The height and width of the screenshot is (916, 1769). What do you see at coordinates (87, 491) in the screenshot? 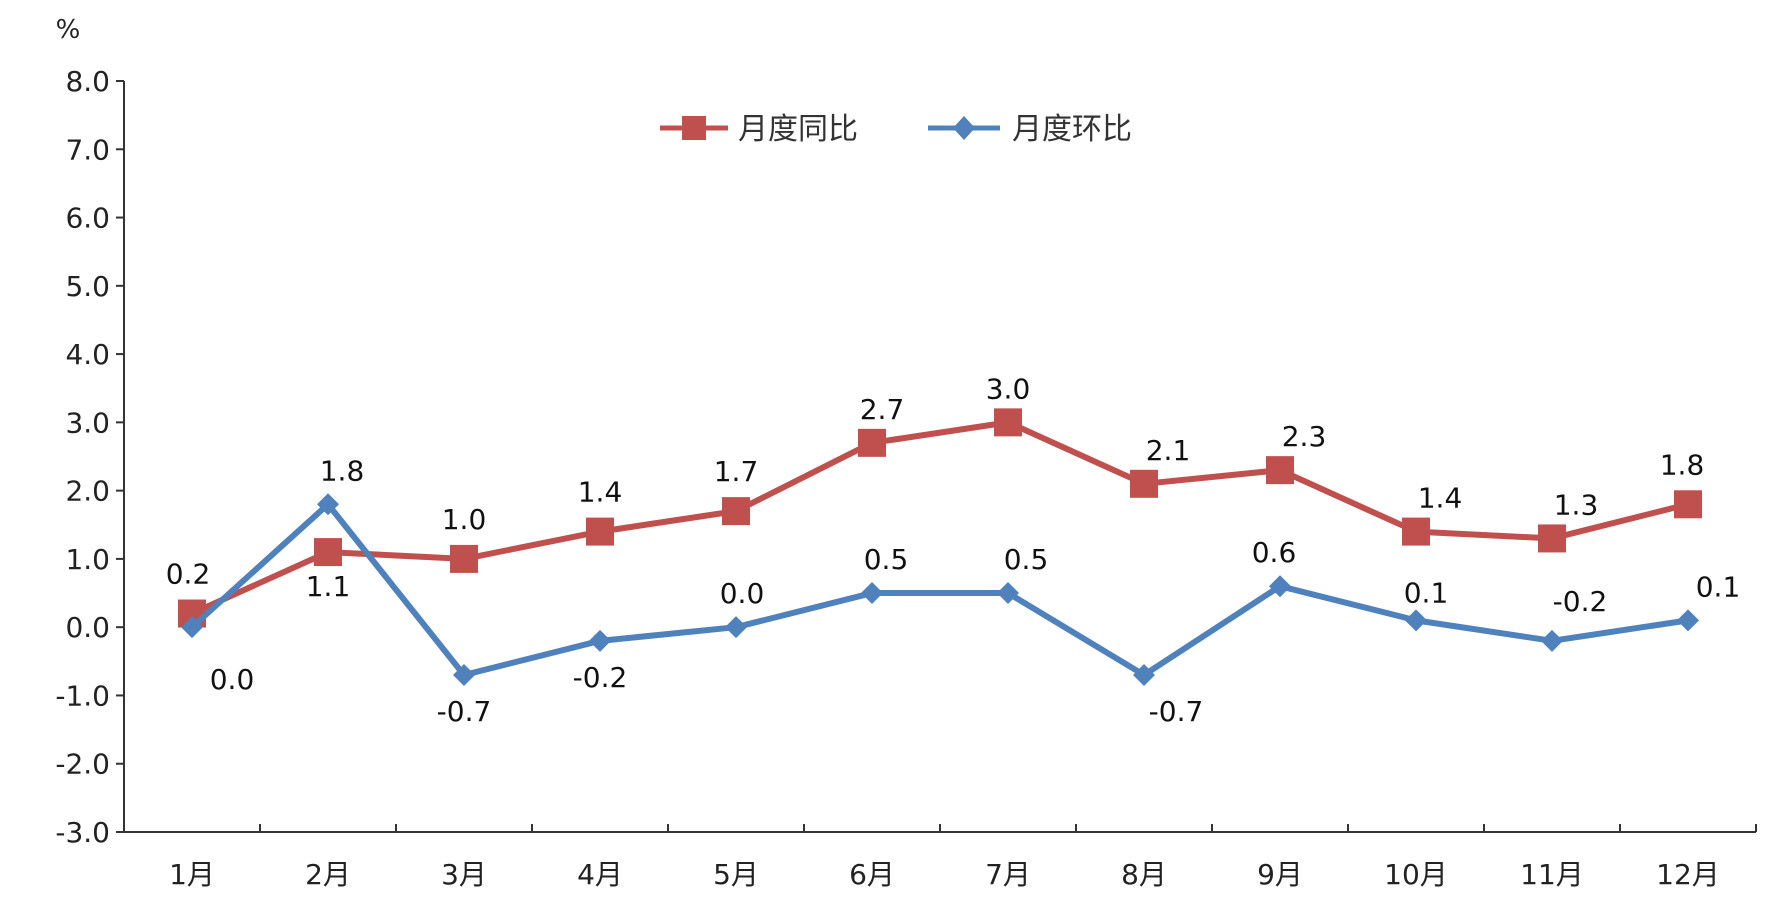
I see `y-tick-label: 2.0` at bounding box center [87, 491].